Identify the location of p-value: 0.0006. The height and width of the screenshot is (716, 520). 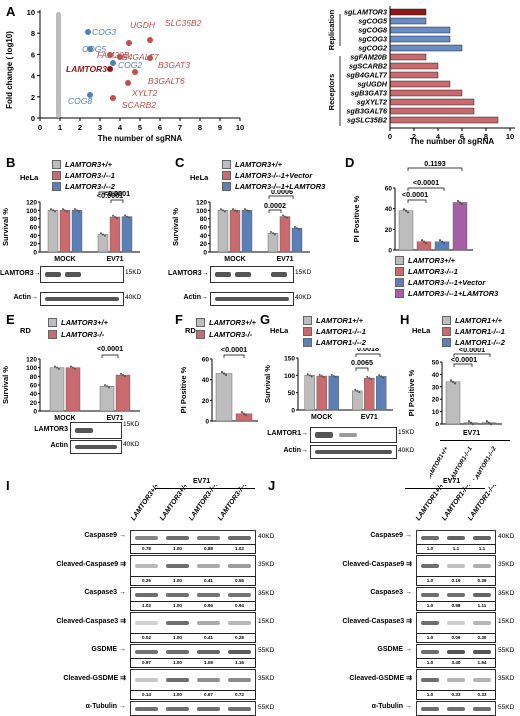
(282, 193).